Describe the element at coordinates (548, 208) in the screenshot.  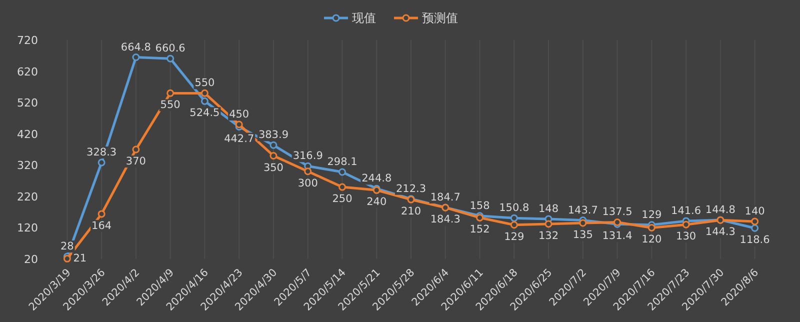
I see `data-label: 148` at that location.